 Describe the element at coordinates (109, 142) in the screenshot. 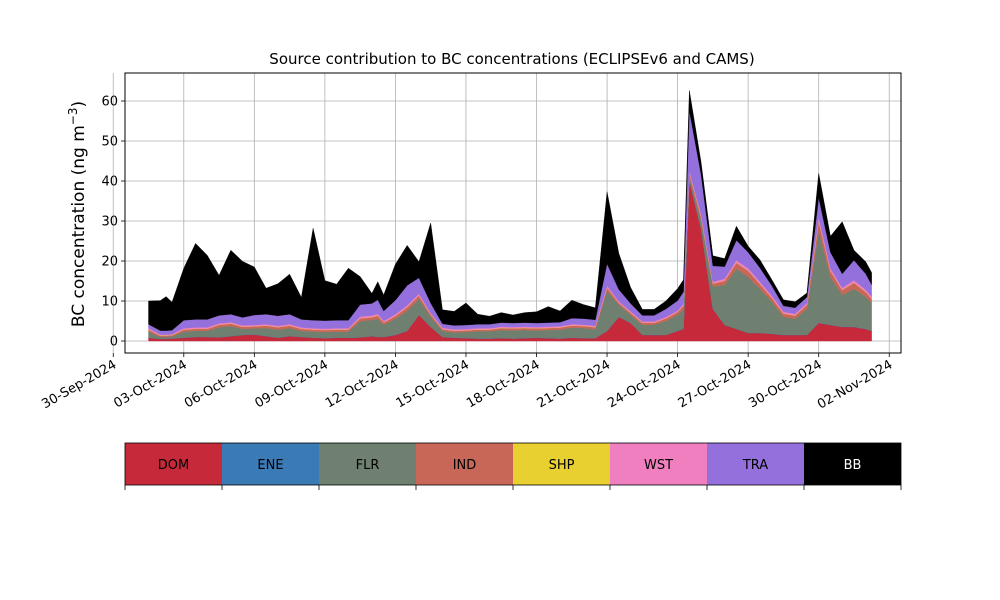

I see `y-tick-label: 50` at that location.